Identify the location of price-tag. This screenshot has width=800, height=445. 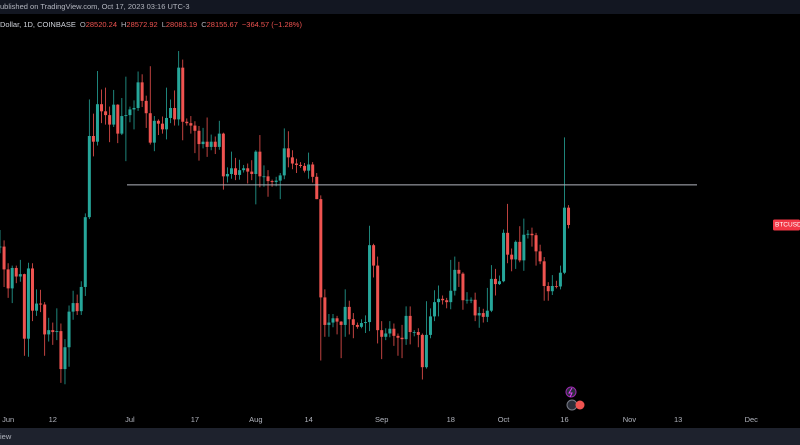
(786, 225).